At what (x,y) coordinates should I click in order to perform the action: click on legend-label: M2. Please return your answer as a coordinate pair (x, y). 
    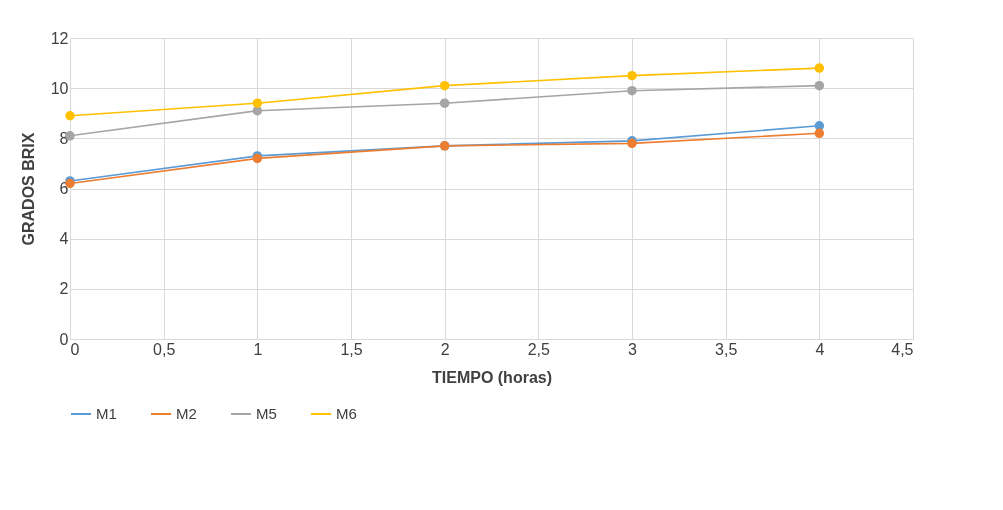
    Looking at the image, I should click on (186, 413).